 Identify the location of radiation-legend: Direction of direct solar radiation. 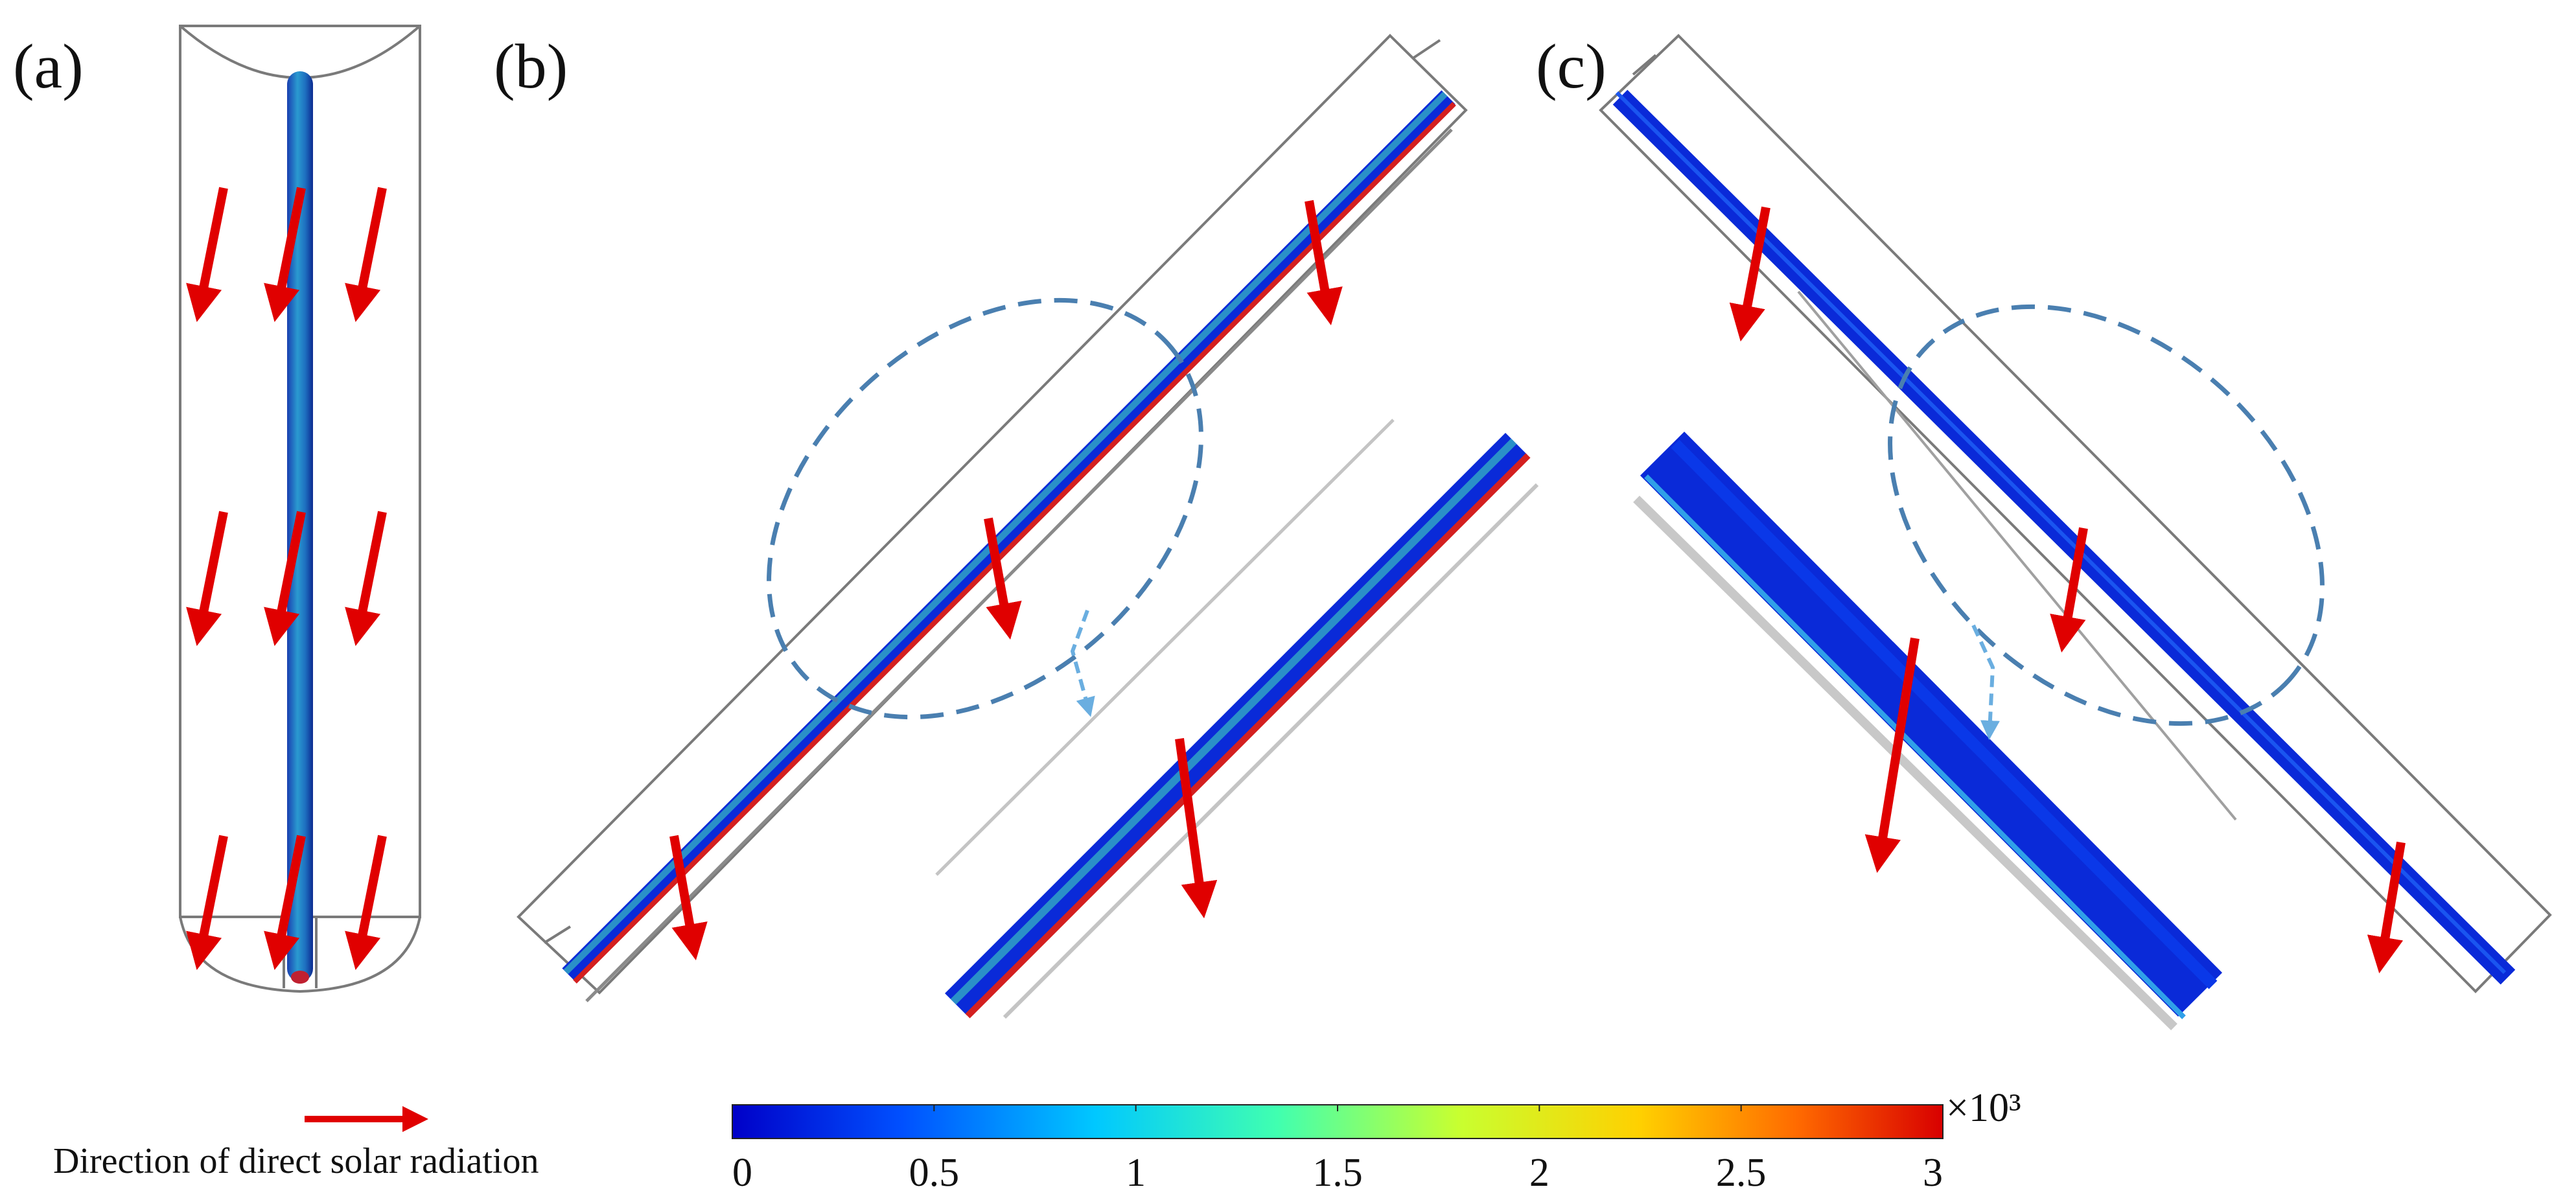
(296, 1143).